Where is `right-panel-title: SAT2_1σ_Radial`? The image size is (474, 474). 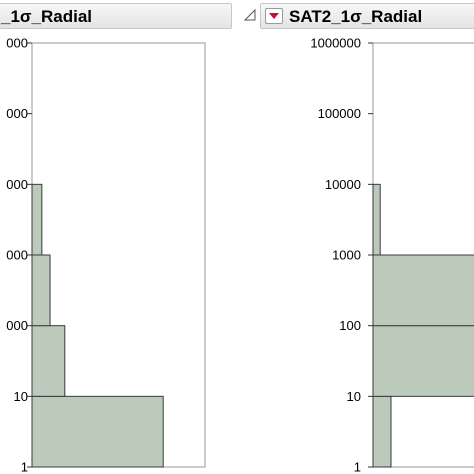 right-panel-title: SAT2_1σ_Radial is located at coordinates (356, 16).